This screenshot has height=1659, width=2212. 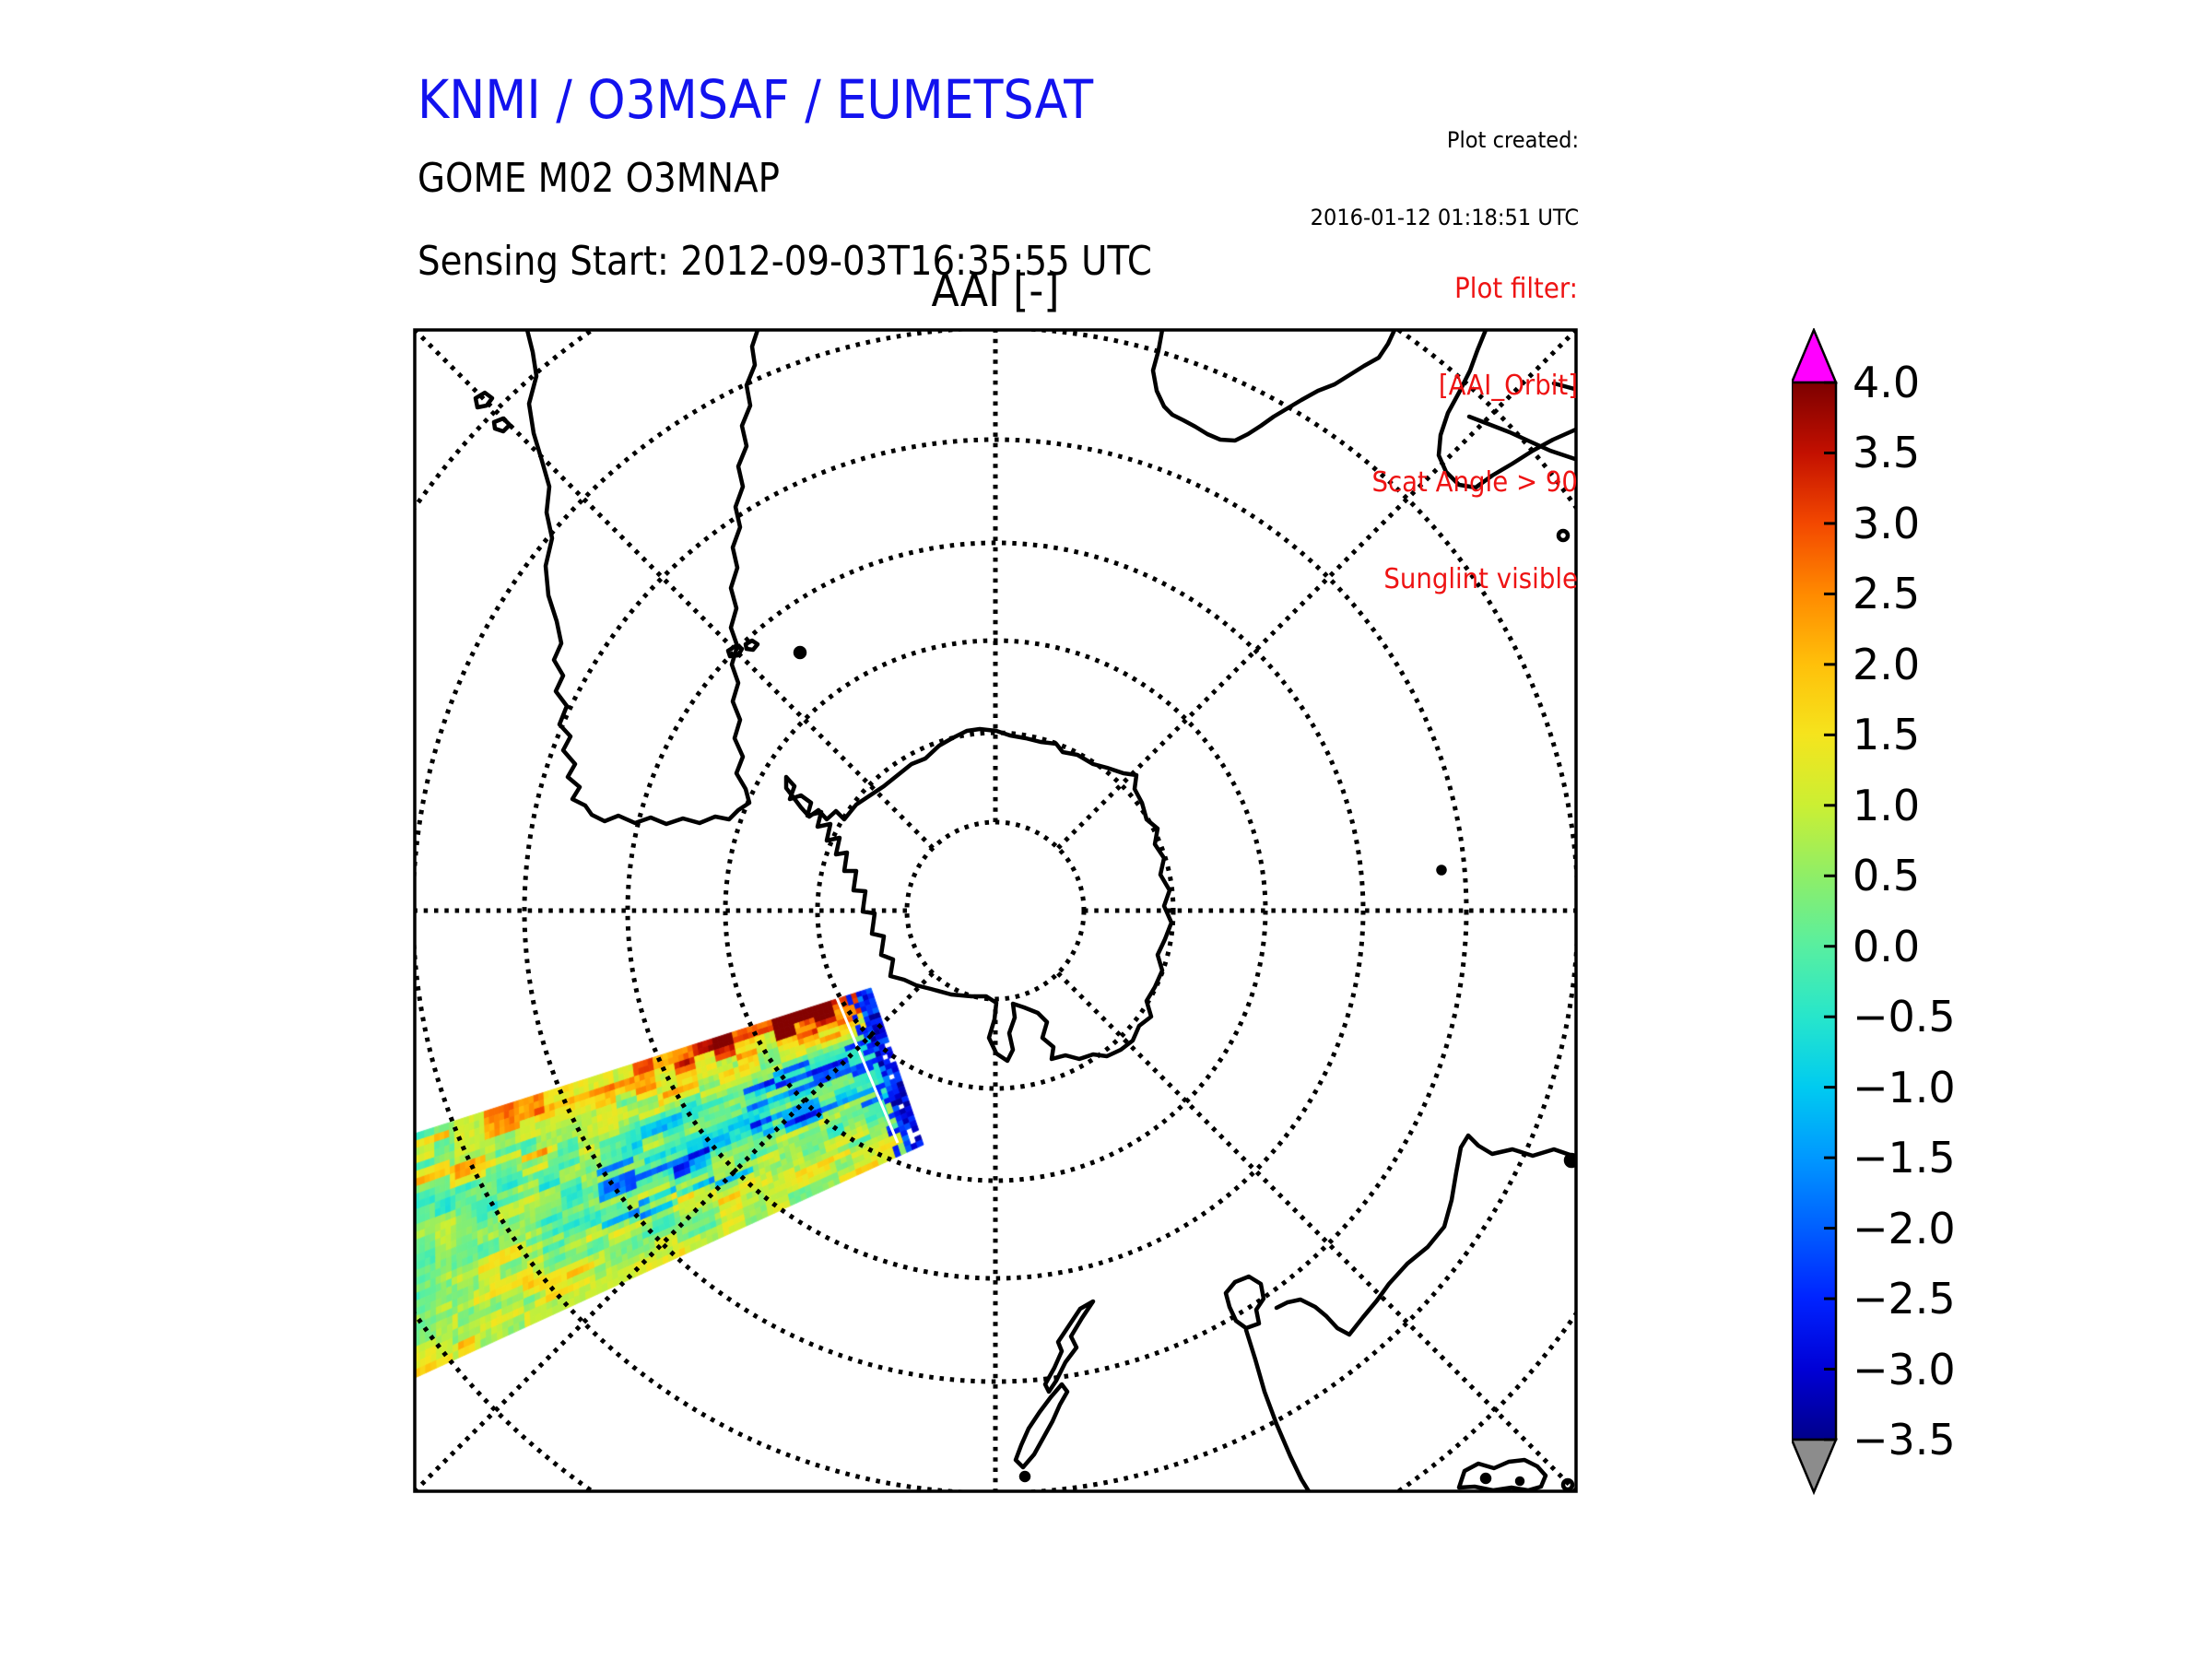 I want to click on latitude-circle, so click(x=995, y=910).